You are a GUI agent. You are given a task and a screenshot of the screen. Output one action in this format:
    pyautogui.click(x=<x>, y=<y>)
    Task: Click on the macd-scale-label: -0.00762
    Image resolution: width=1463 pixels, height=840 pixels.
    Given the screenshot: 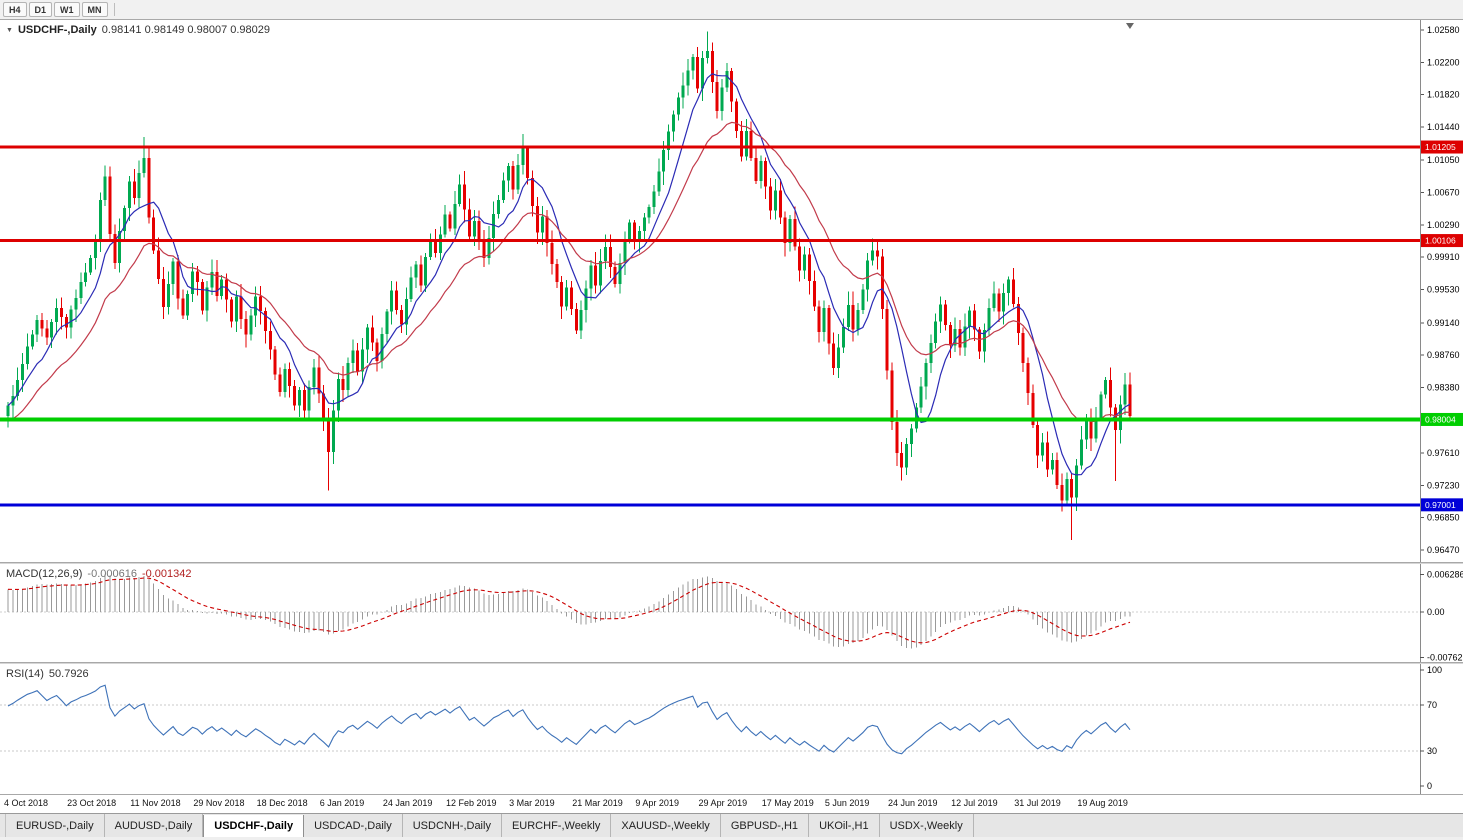 What is the action you would take?
    pyautogui.click(x=1445, y=657)
    